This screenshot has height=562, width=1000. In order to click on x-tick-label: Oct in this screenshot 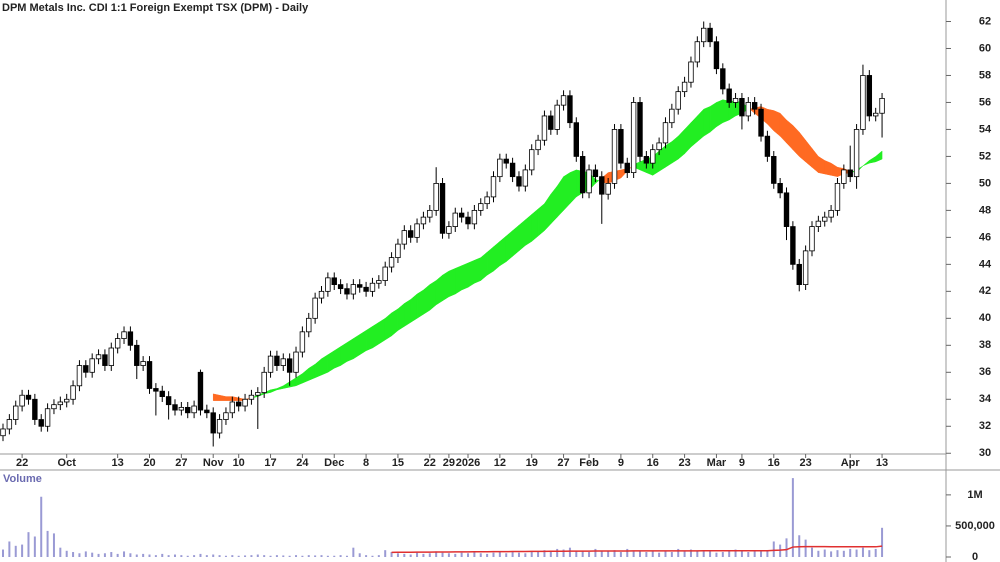, I will do `click(67, 463)`.